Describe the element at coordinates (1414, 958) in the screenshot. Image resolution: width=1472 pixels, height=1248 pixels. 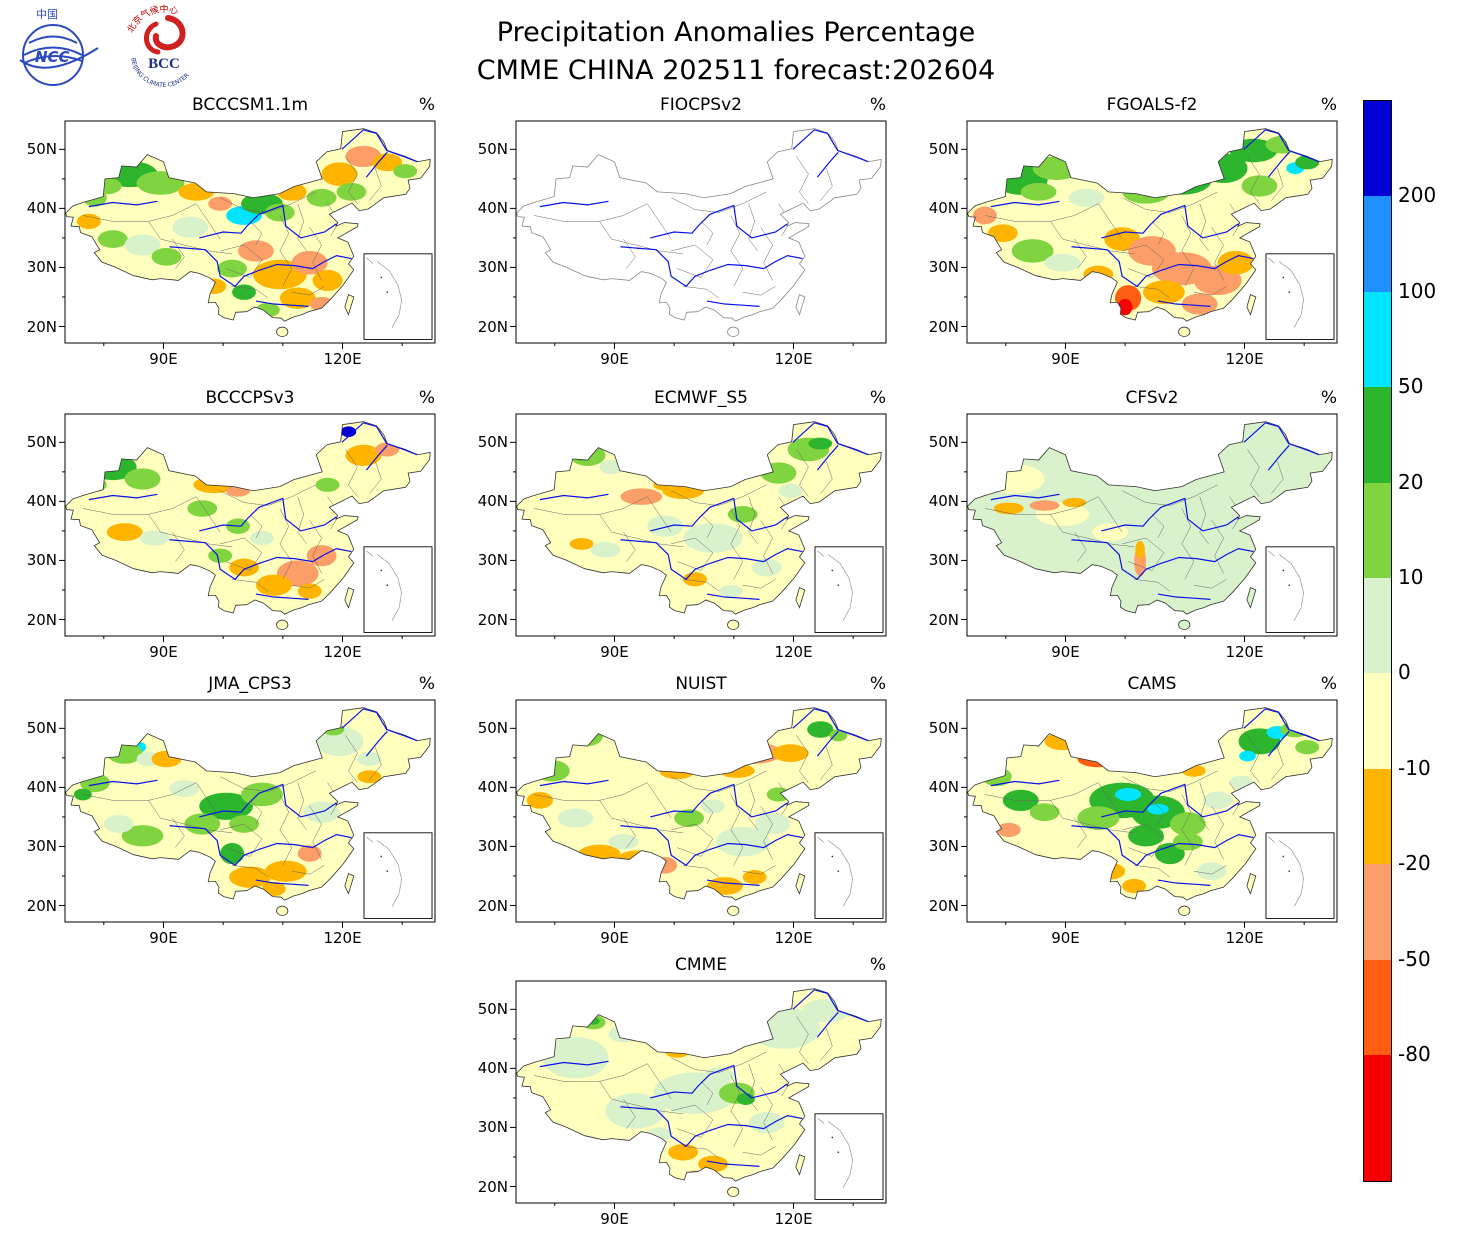
I see `colorbar-tick-label: -50` at that location.